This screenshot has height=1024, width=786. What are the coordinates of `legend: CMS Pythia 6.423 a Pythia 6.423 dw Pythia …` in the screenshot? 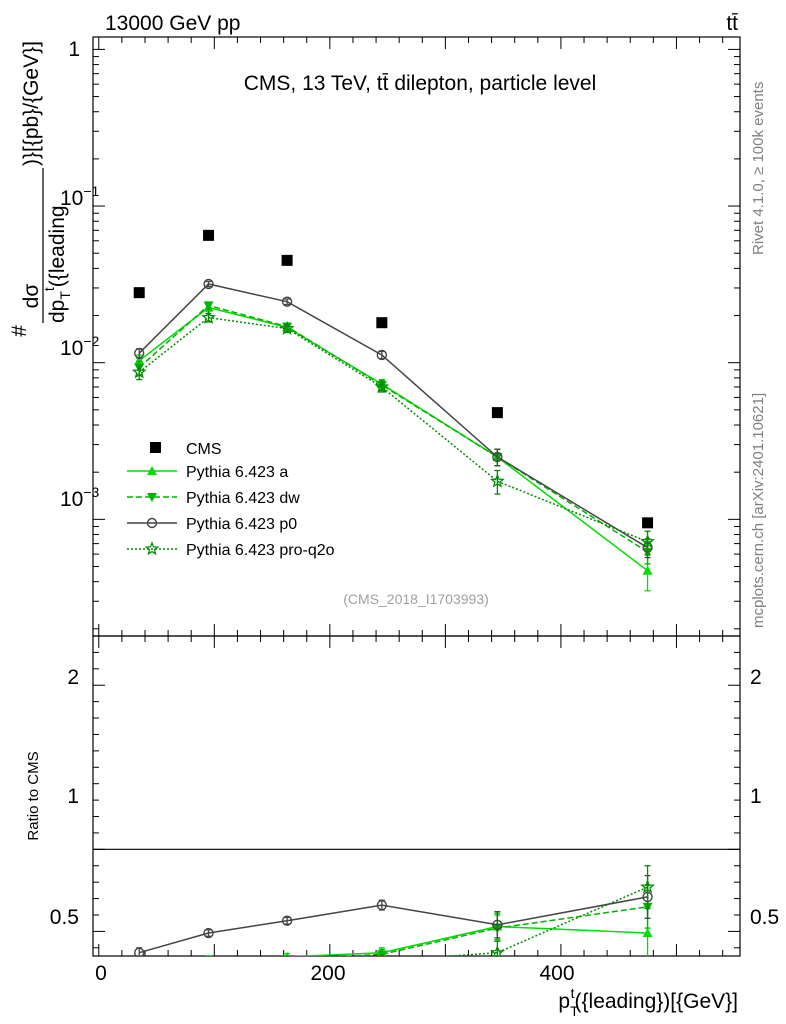 It's located at (231, 500).